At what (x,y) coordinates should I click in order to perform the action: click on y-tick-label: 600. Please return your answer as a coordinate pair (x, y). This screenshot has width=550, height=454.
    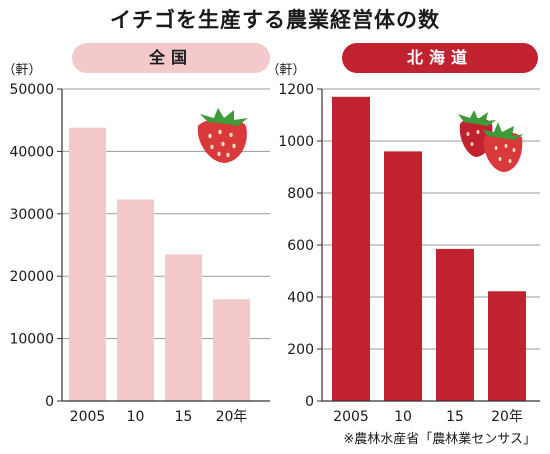
    Looking at the image, I should click on (300, 246).